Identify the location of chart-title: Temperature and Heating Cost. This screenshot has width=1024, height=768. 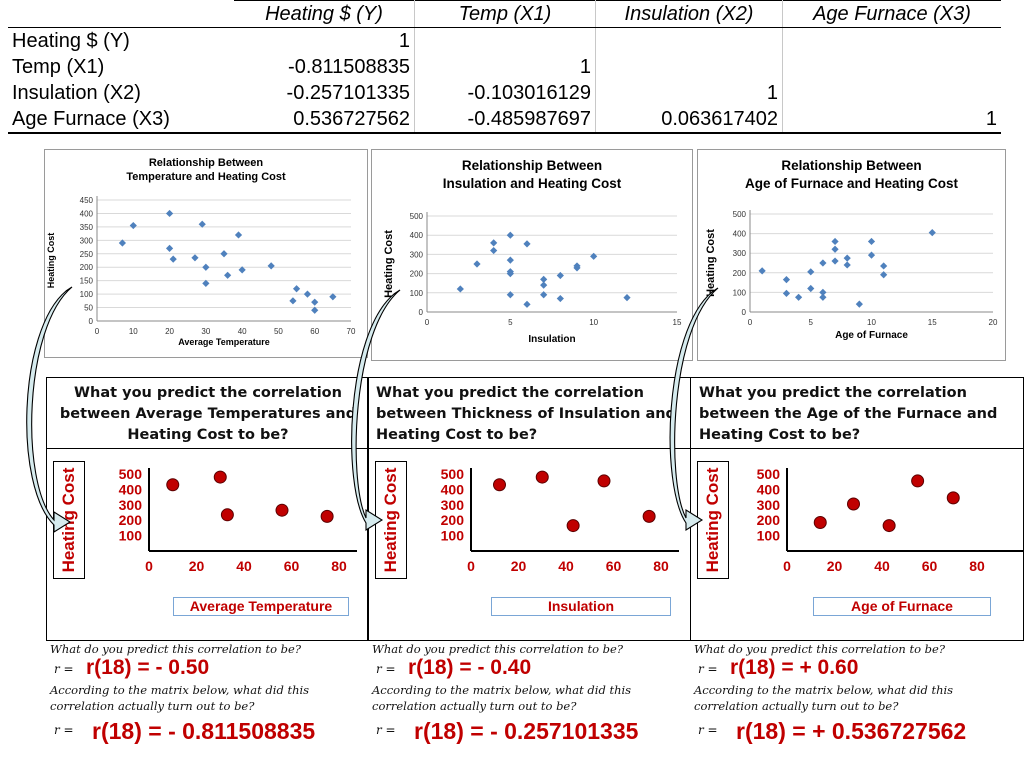
(206, 177).